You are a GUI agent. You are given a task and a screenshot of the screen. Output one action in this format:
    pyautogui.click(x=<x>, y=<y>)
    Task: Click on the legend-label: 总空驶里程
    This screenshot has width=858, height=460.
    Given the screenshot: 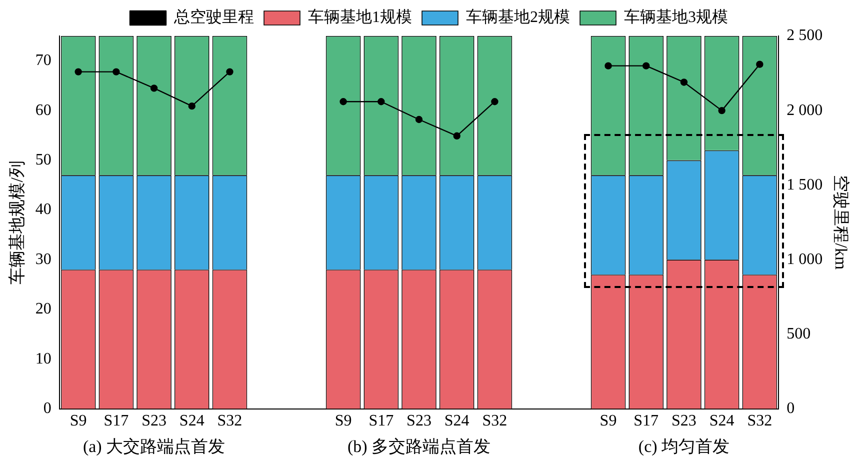 What is the action you would take?
    pyautogui.click(x=213, y=17)
    